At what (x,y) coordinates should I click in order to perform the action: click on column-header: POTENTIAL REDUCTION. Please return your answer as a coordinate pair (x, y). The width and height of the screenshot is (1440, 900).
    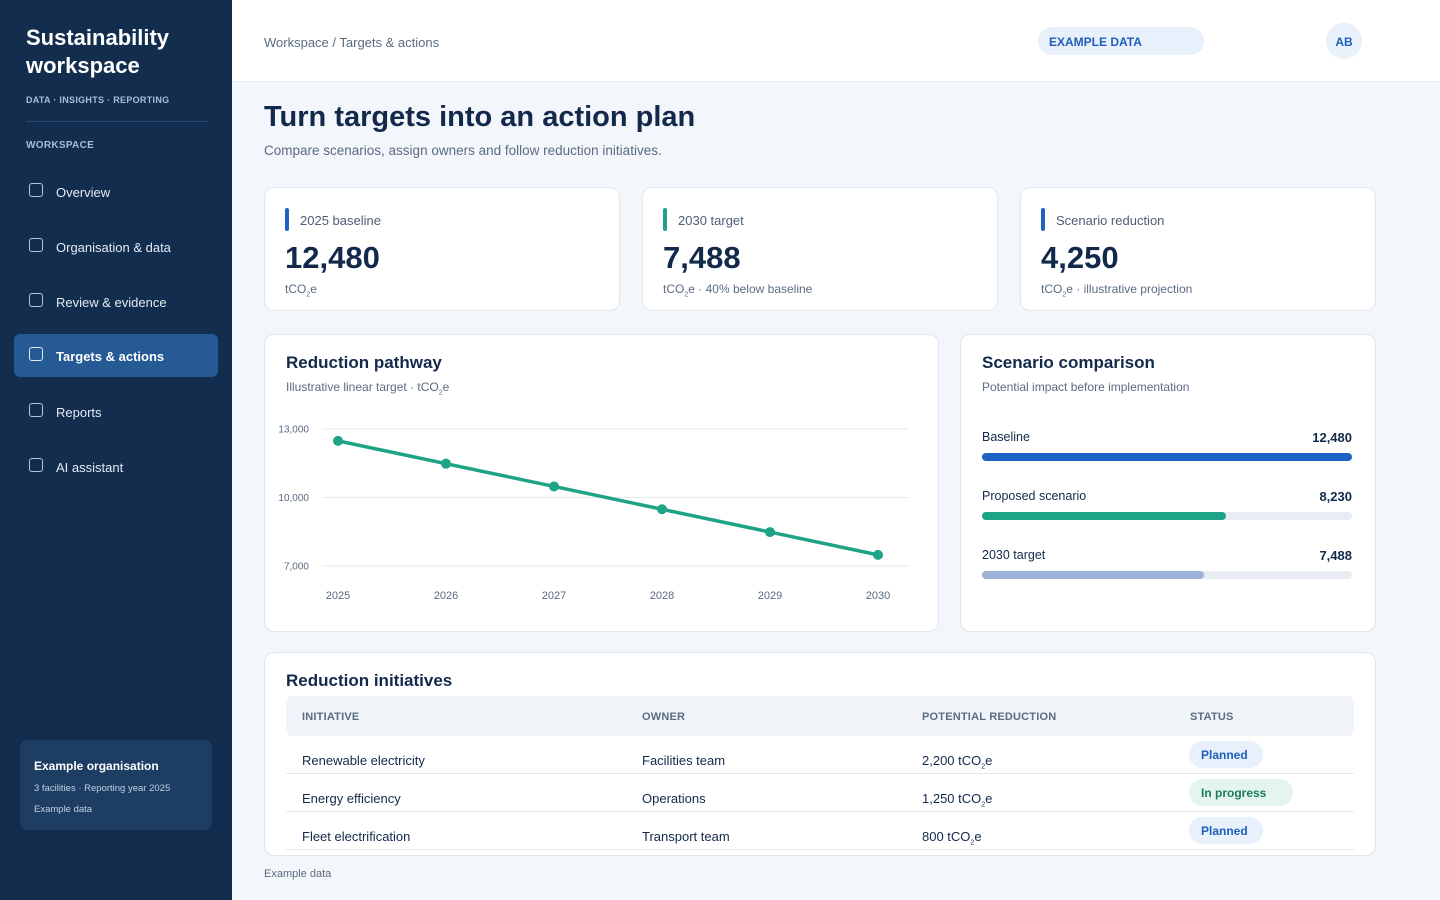
    Looking at the image, I should click on (989, 717).